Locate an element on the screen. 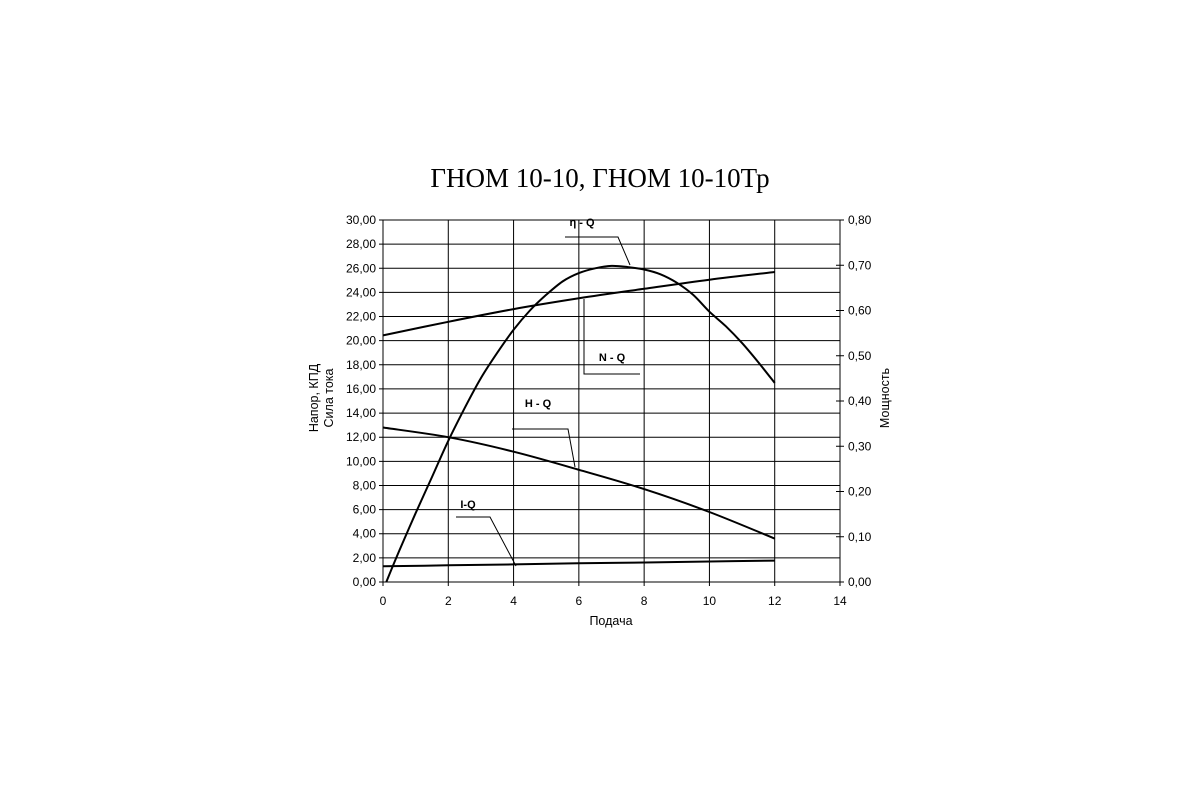 The height and width of the screenshot is (800, 1200). x-tick-label: 12 is located at coordinates (775, 601).